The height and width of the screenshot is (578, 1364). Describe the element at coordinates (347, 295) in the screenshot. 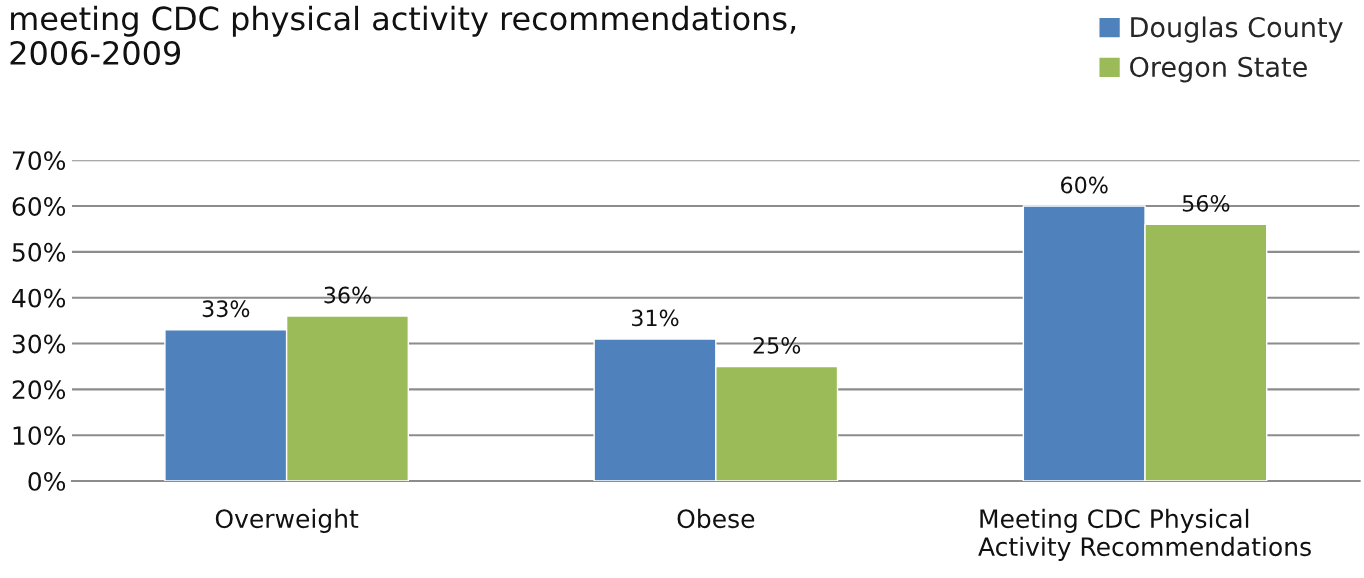

I see `data-label: 36%` at that location.